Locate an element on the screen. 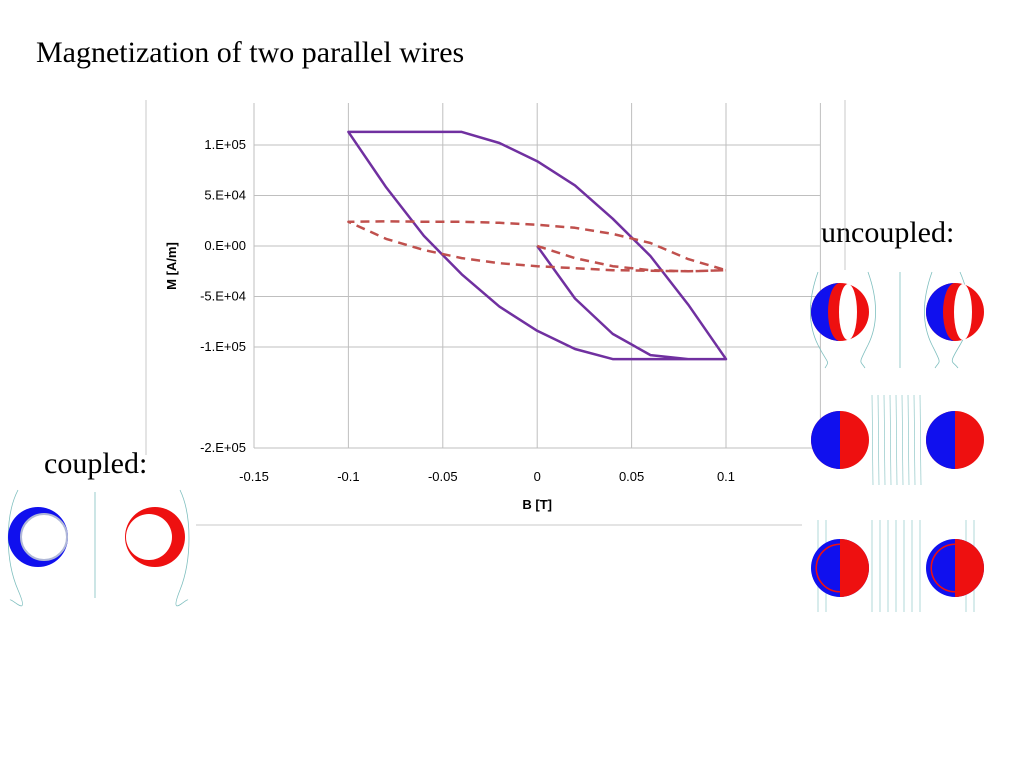  coupled-label: coupled: is located at coordinates (96, 463).